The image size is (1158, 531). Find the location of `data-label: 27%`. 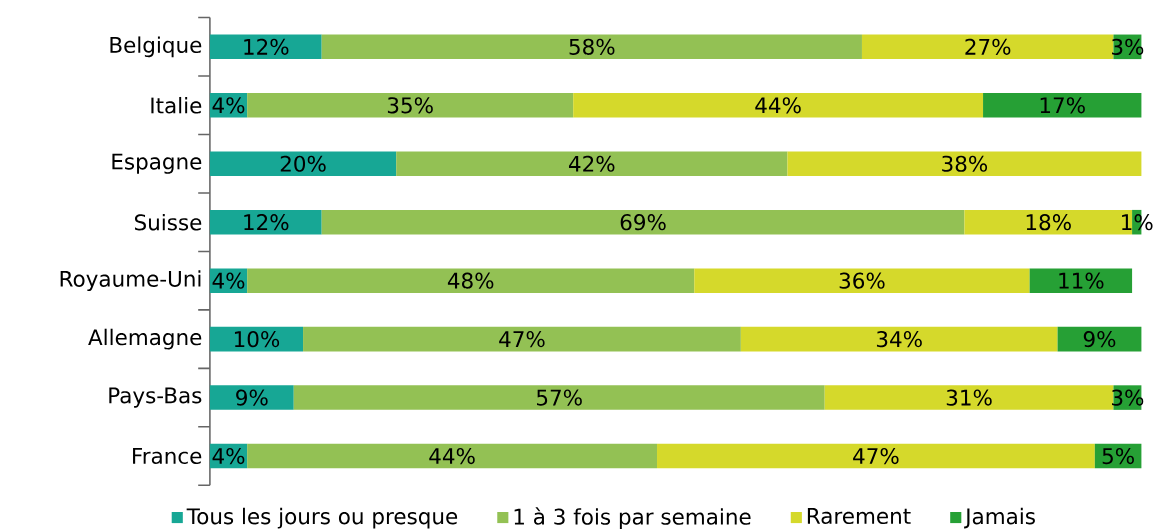

data-label: 27% is located at coordinates (988, 46).